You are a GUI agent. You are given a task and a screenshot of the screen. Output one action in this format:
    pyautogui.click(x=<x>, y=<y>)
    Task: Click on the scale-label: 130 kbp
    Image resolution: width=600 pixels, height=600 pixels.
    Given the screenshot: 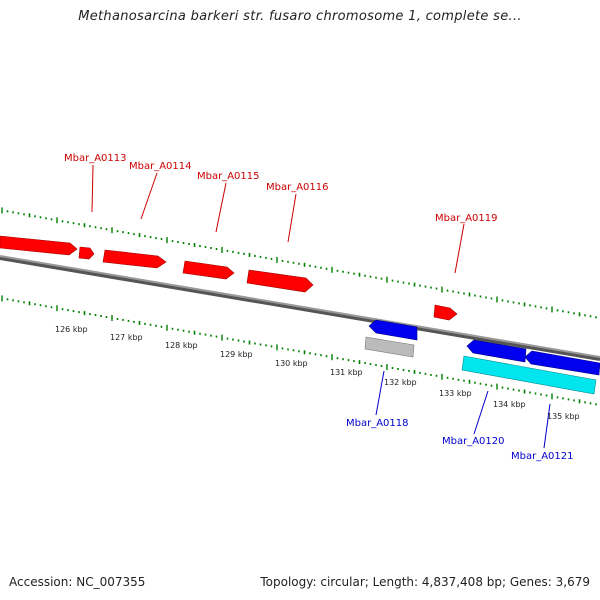 What is the action you would take?
    pyautogui.click(x=291, y=363)
    